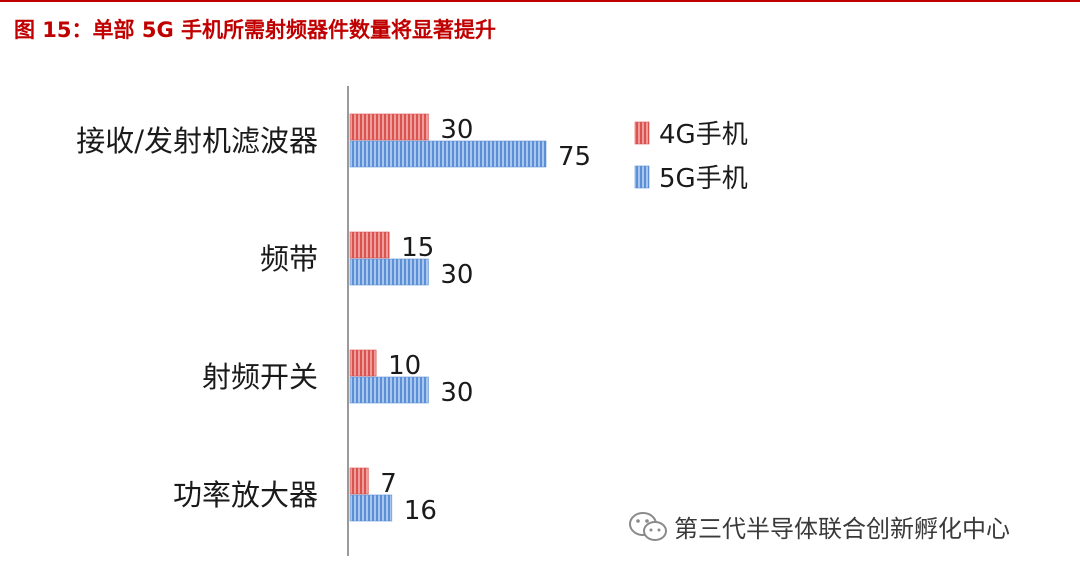 The width and height of the screenshot is (1080, 571). What do you see at coordinates (53, 30) in the screenshot?
I see `figure-number: 图 15：` at bounding box center [53, 30].